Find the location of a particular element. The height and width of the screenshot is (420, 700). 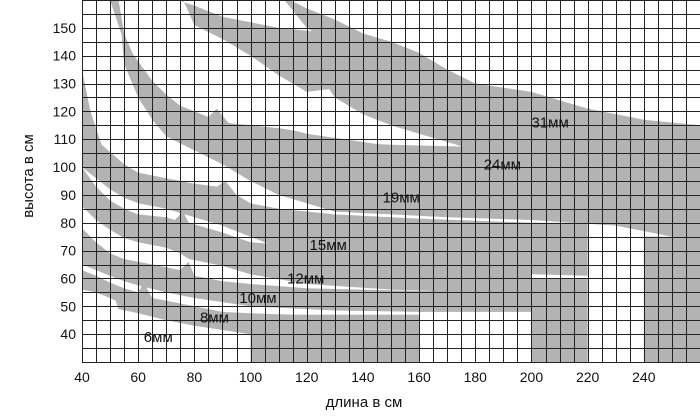

series-label: 31мм is located at coordinates (549, 123).